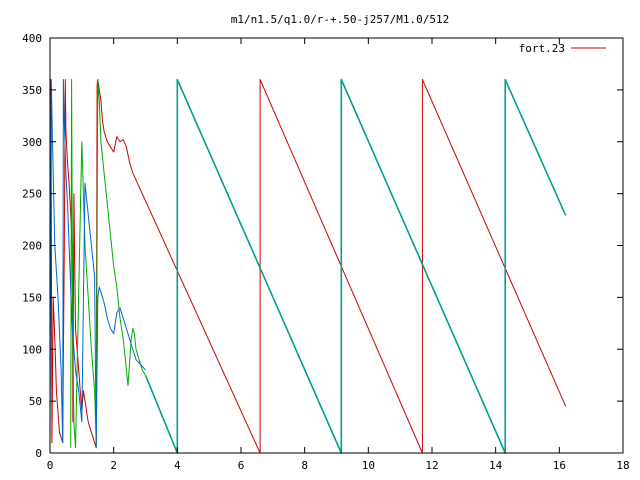 The image size is (640, 480). I want to click on y-tick-label: 300, so click(32, 142).